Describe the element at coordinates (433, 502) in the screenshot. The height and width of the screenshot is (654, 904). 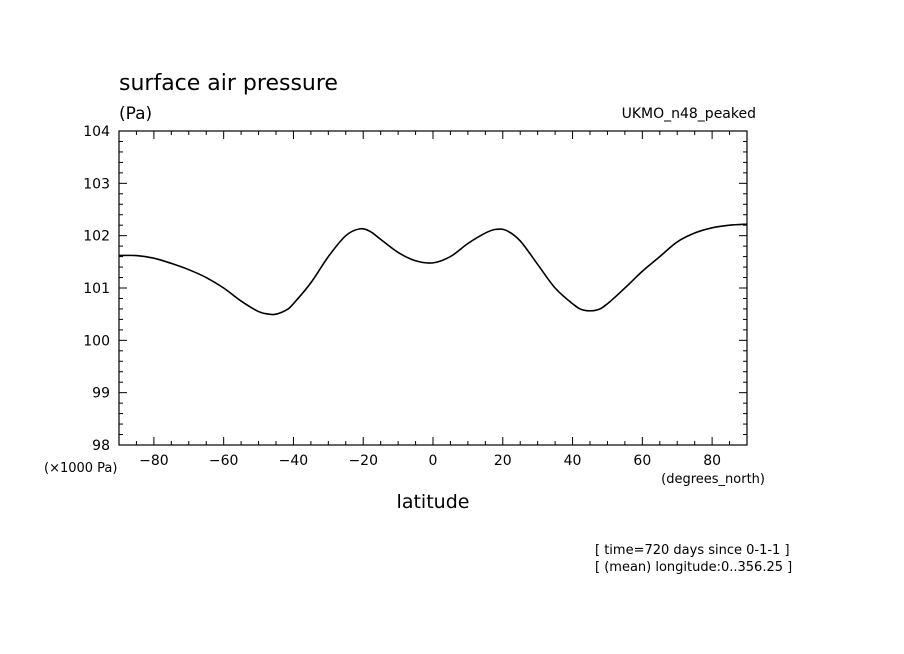
I see `x-axis-label: latitude` at that location.